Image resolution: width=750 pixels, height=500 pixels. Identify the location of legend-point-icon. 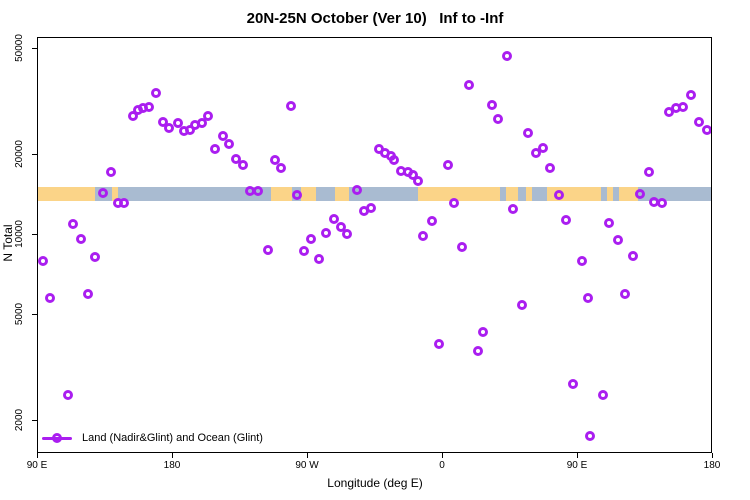
(57, 438).